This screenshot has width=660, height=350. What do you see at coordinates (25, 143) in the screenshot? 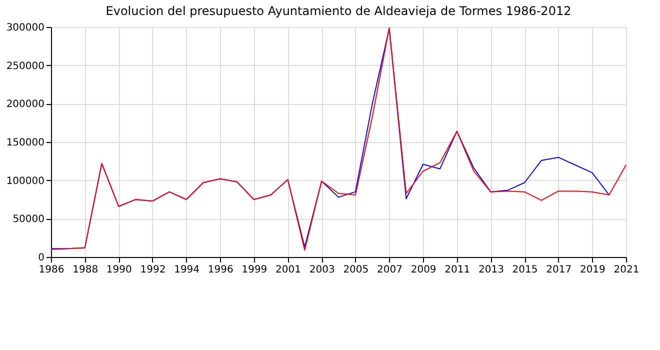
I see `y-tick-label: 150000` at bounding box center [25, 143].